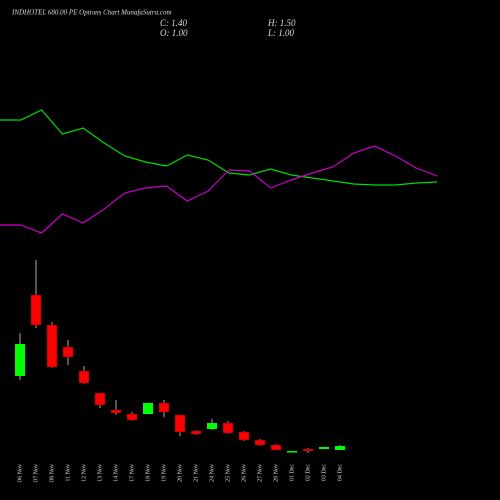 The image size is (500, 500). Describe the element at coordinates (212, 473) in the screenshot. I see `x-tick-label: 24 Nov` at that location.